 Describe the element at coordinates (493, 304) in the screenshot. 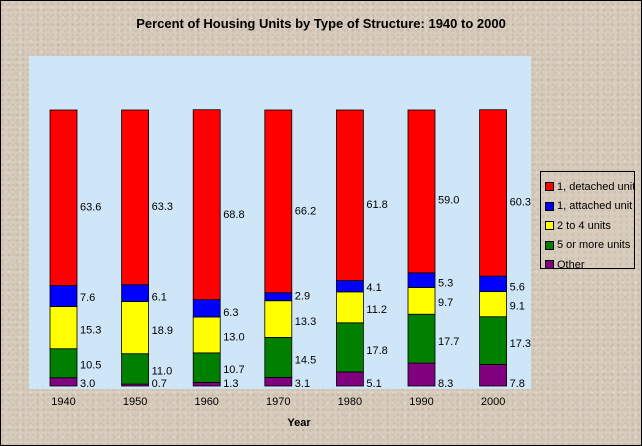

I see `bar-segment-2000-2-to-4-units` at that location.